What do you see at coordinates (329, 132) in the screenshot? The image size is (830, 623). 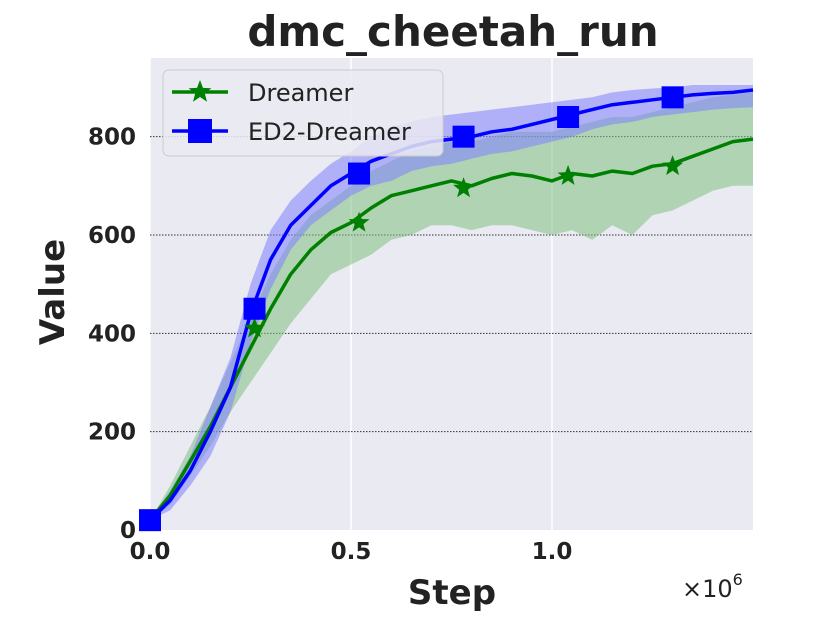 I see `legend-ed2-label: ED2-Dreamer` at bounding box center [329, 132].